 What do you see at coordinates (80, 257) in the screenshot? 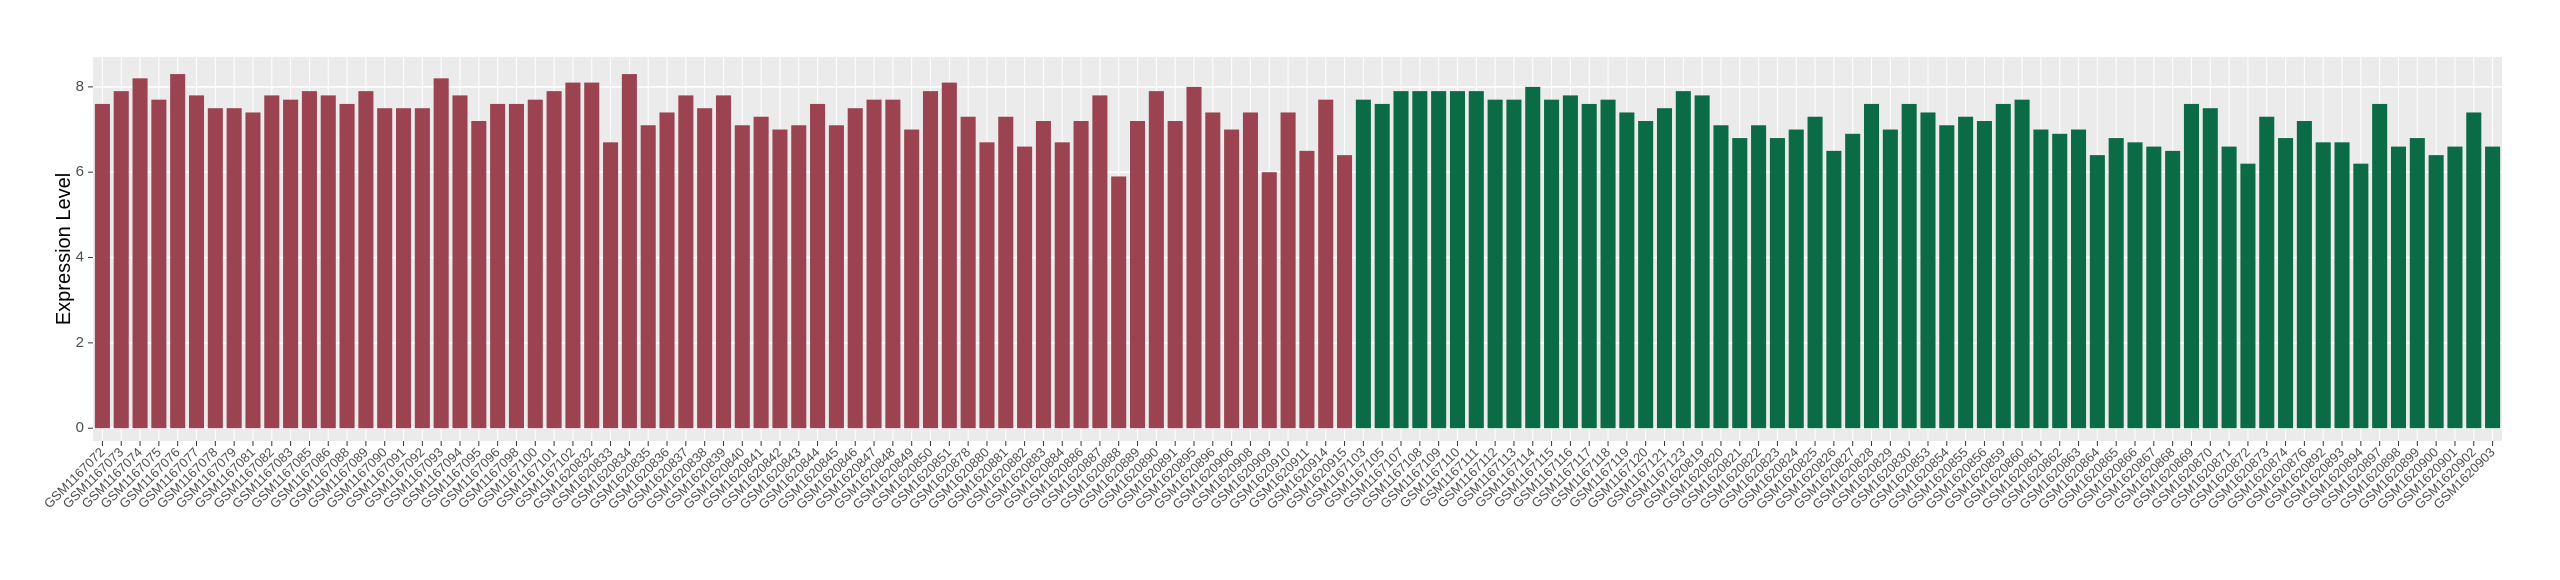
I see `y-tick-label: 4` at bounding box center [80, 257].